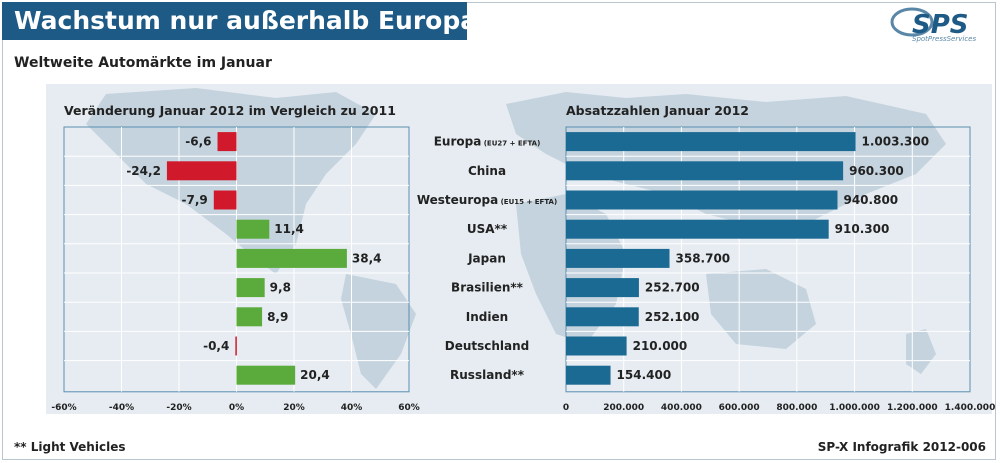 The height and width of the screenshot is (463, 1000). Describe the element at coordinates (657, 110) in the screenshot. I see `sales-chart-title: Absatzzahlen Januar 2012` at that location.